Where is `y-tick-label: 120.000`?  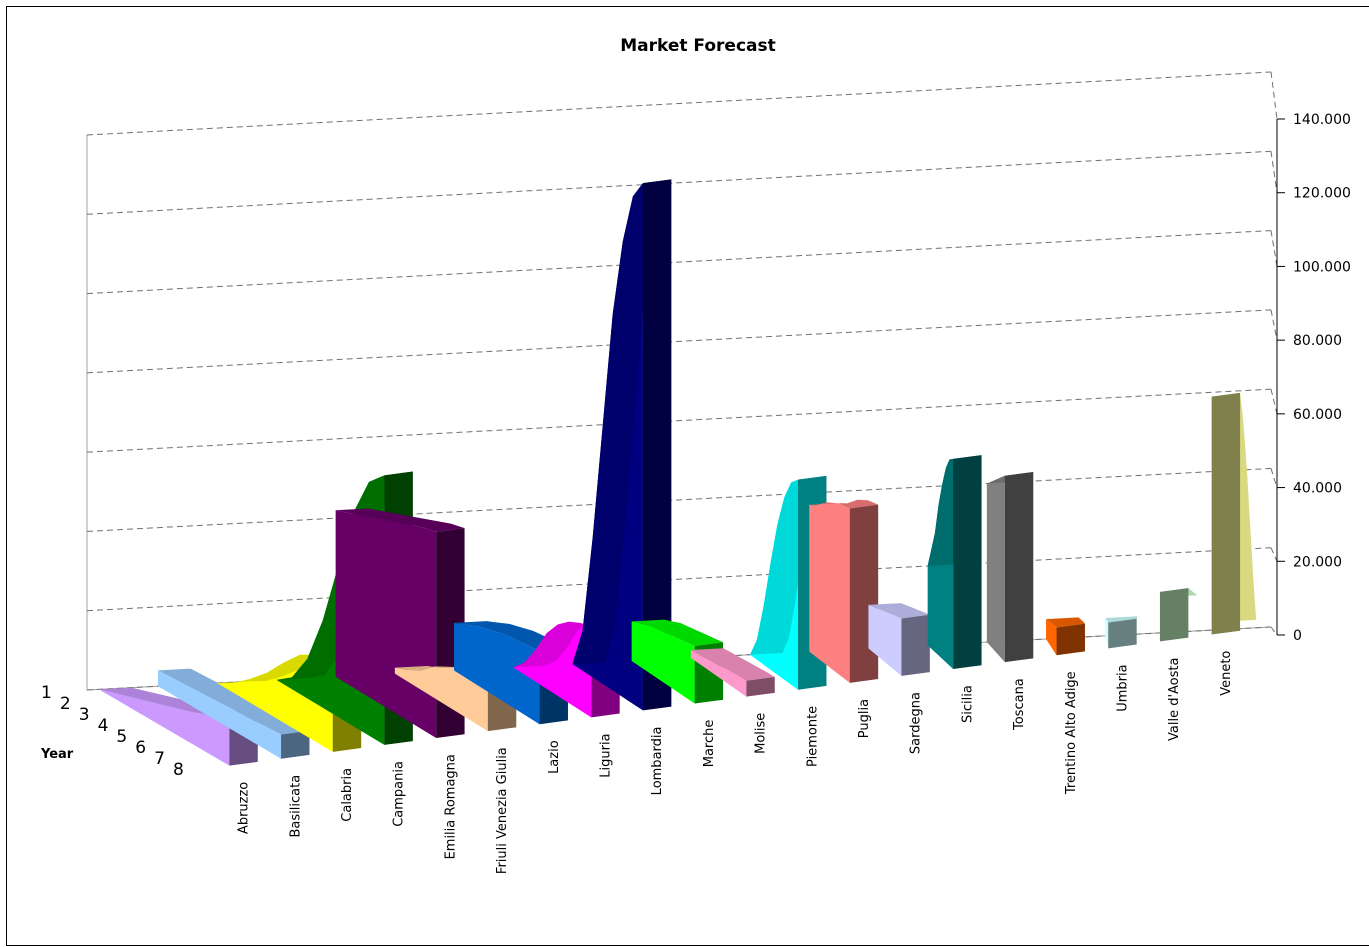 y-tick-label: 120.000 is located at coordinates (1322, 194).